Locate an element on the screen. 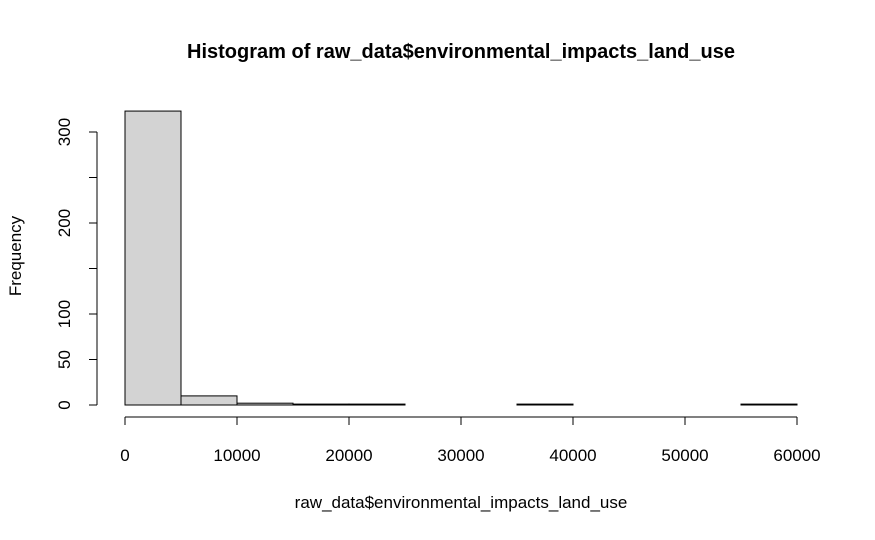 This screenshot has height=540, width=875. y-tick-label-1: 50 is located at coordinates (64, 359).